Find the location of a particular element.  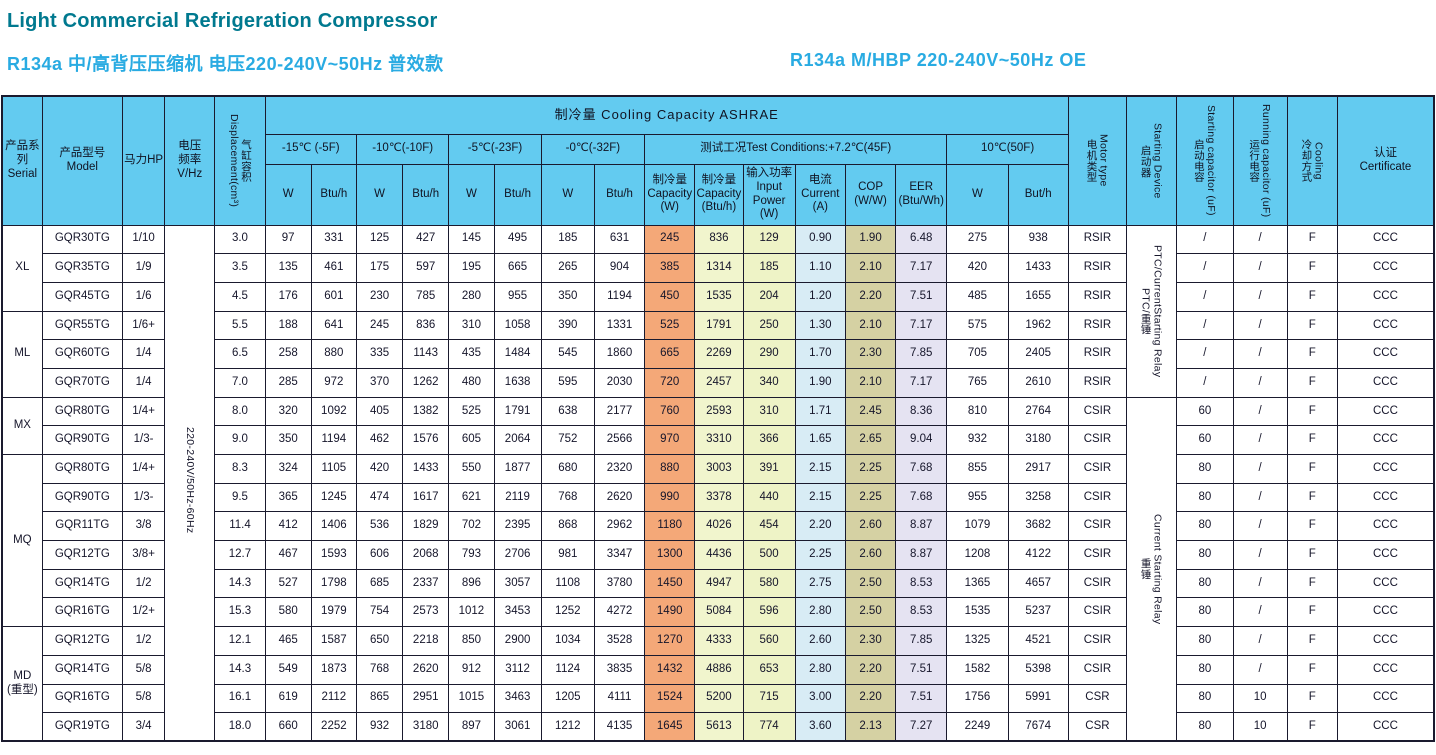

col-w-0: W is located at coordinates (567, 194).